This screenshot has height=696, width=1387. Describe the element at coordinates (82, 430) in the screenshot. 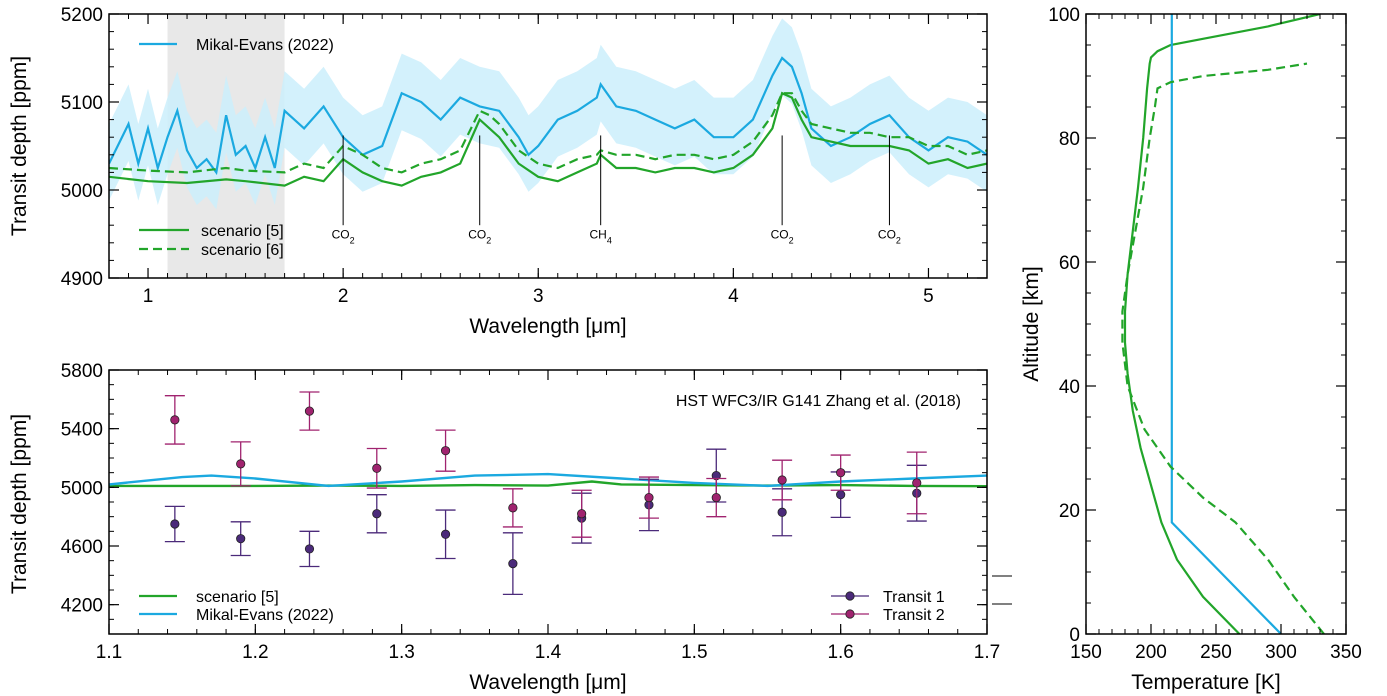

I see `y-tick-label: 5400` at that location.